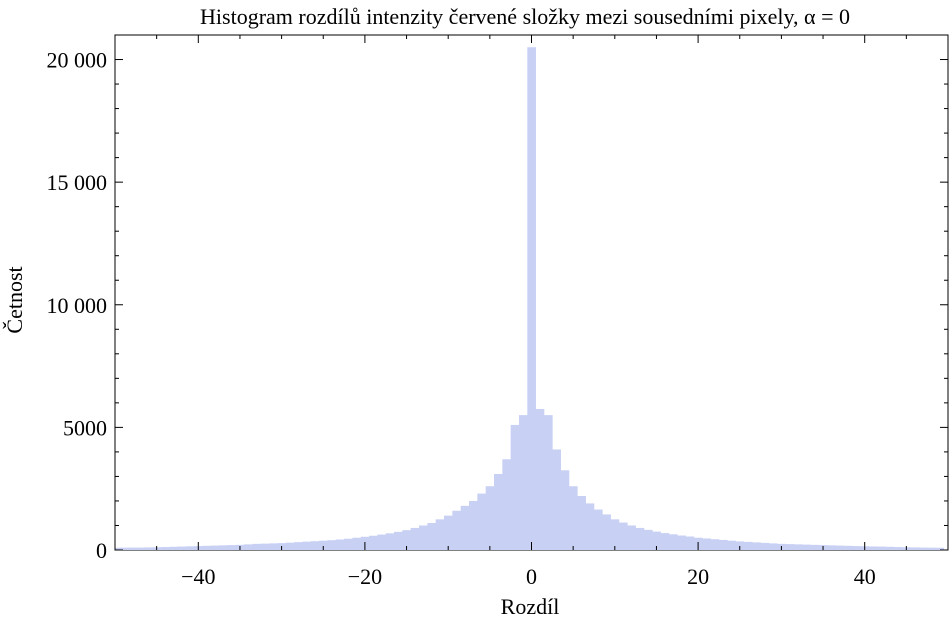 Image resolution: width=950 pixels, height=622 pixels. What do you see at coordinates (14, 299) in the screenshot?
I see `y-axis-label: Četnost` at bounding box center [14, 299].